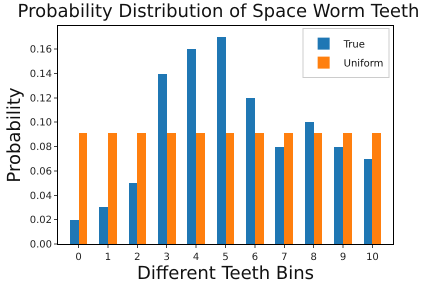 Image resolution: width=437 pixels, height=290 pixels. What do you see at coordinates (14, 135) in the screenshot?
I see `y-axis-title: Probability` at bounding box center [14, 135].